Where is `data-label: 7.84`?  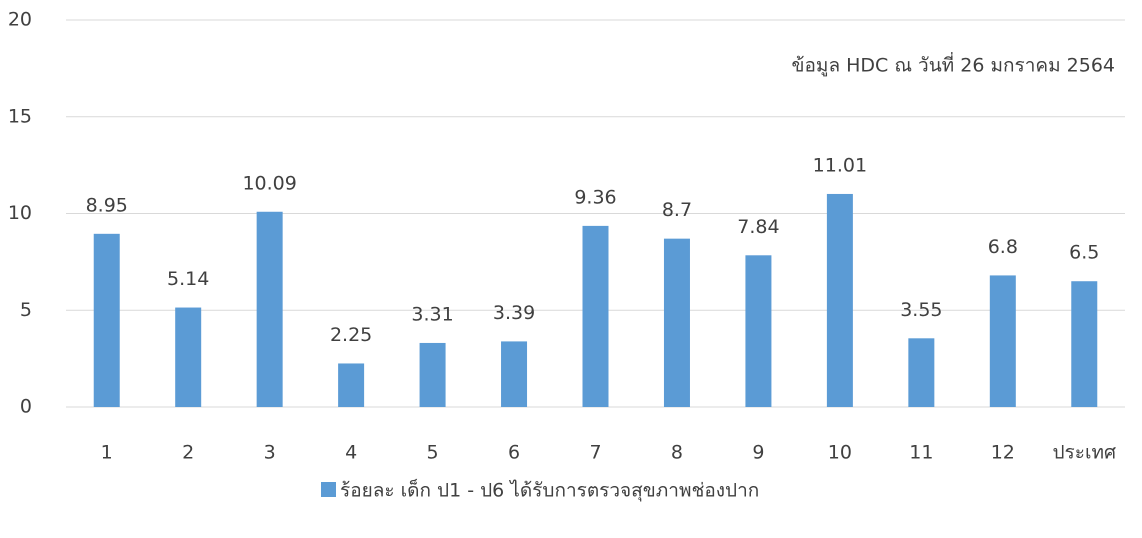 data-label: 7.84 is located at coordinates (758, 227).